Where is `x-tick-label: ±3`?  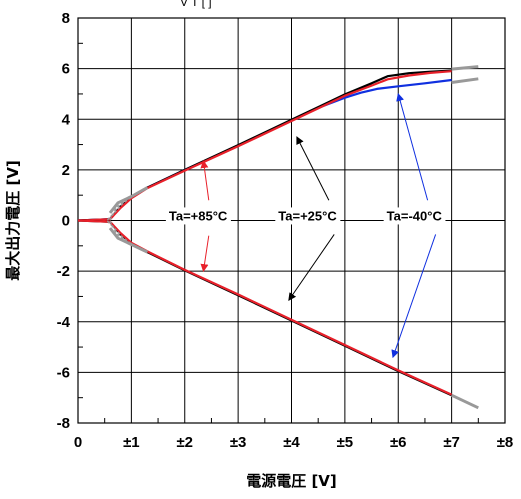 x-tick-label: ±3 is located at coordinates (238, 442).